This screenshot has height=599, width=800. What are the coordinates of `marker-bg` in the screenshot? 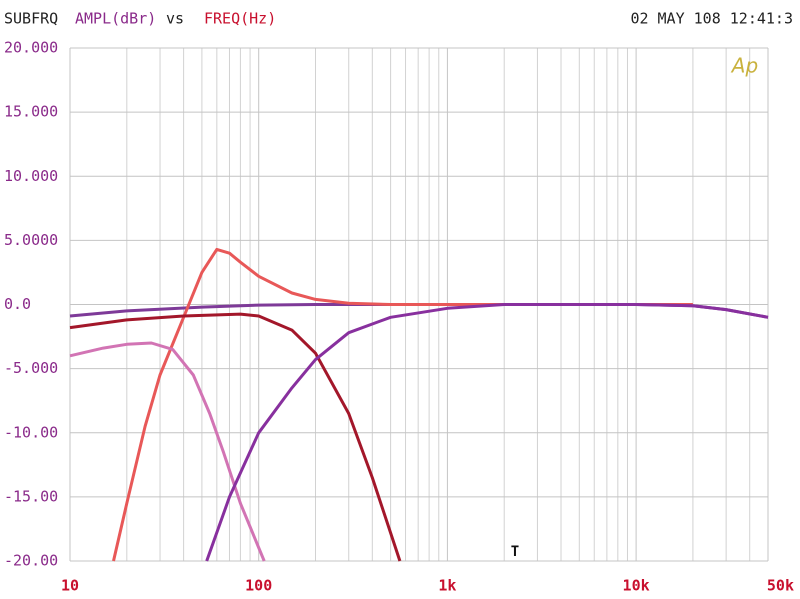 It's located at (515, 552).